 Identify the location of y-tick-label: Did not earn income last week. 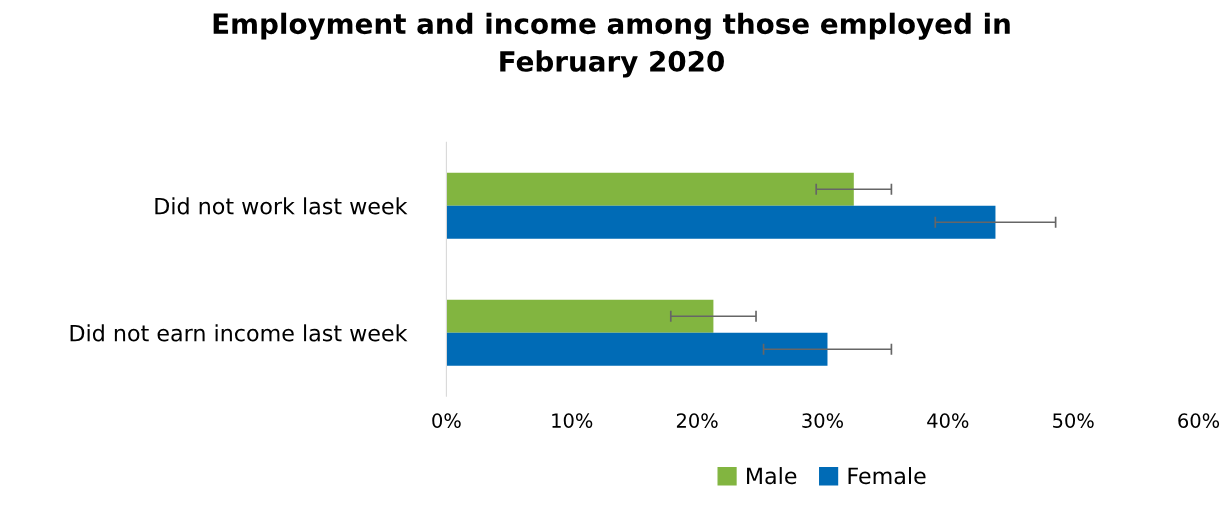
(239, 333).